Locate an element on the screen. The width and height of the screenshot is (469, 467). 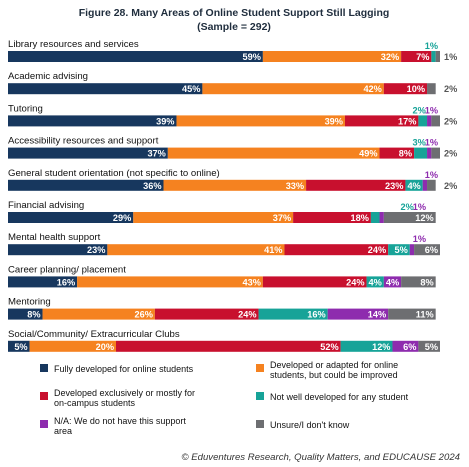
category-label: Financial advising is located at coordinates (46, 205).